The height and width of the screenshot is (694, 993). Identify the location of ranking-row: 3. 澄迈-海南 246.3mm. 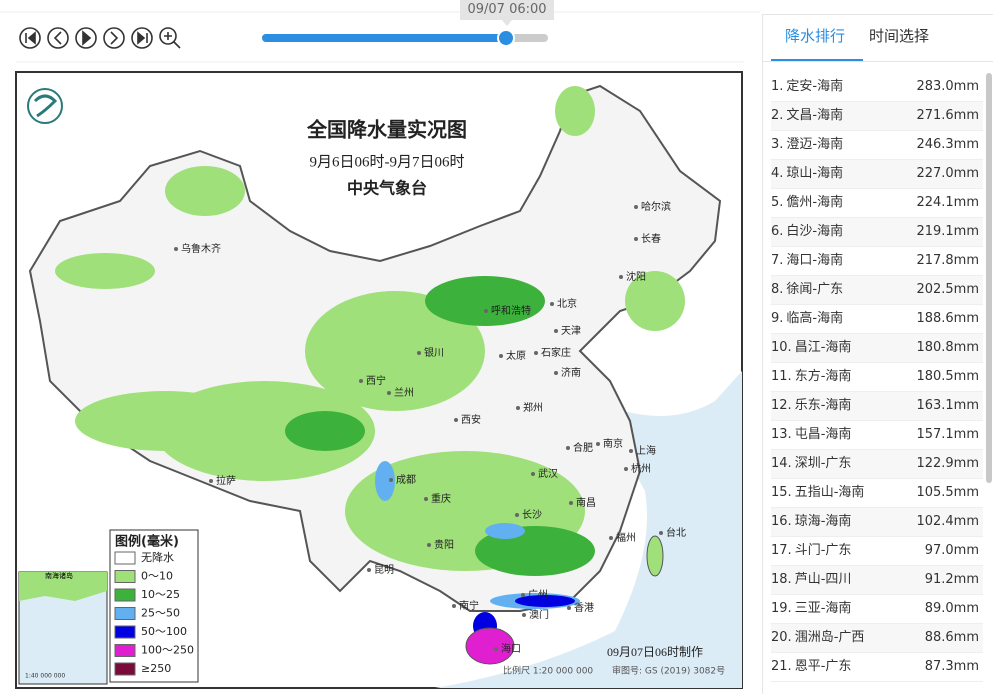
(877, 145).